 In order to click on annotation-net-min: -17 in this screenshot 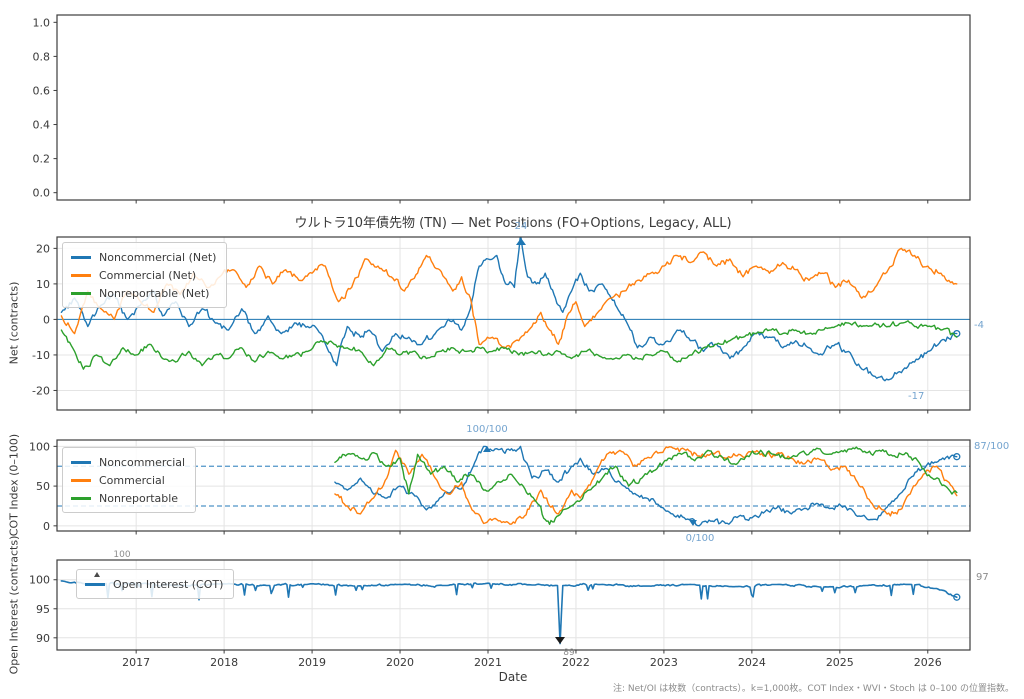, I will do `click(916, 396)`.